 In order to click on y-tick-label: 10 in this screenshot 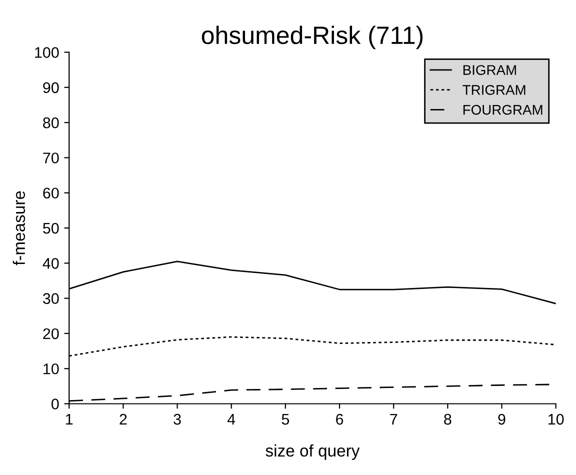, I will do `click(51, 368)`.